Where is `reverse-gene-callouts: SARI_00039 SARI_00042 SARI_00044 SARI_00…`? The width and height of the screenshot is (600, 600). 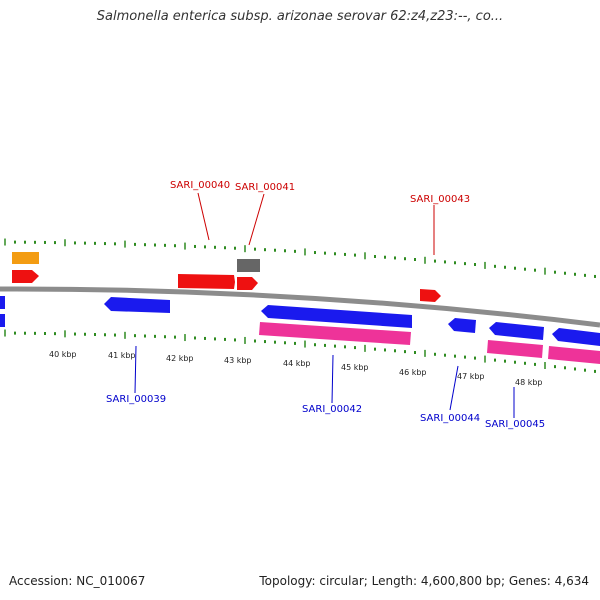 reverse-gene-callouts: SARI_00039 SARI_00042 SARI_00044 SARI_00… is located at coordinates (325, 387).